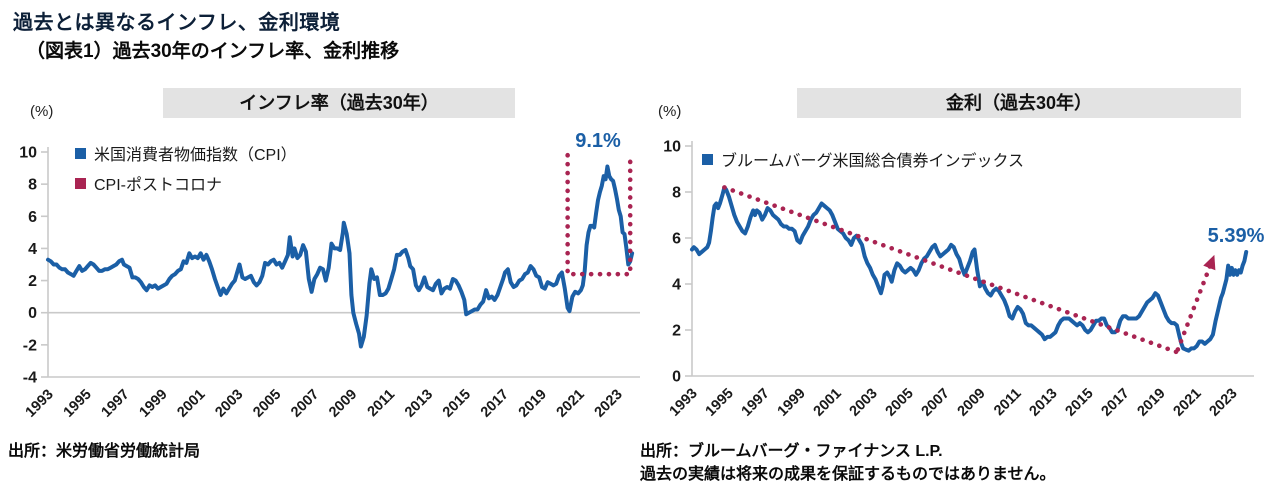 The width and height of the screenshot is (1280, 503). What do you see at coordinates (1236, 236) in the screenshot?
I see `yield-latest-annotation: 5.39%` at bounding box center [1236, 236].